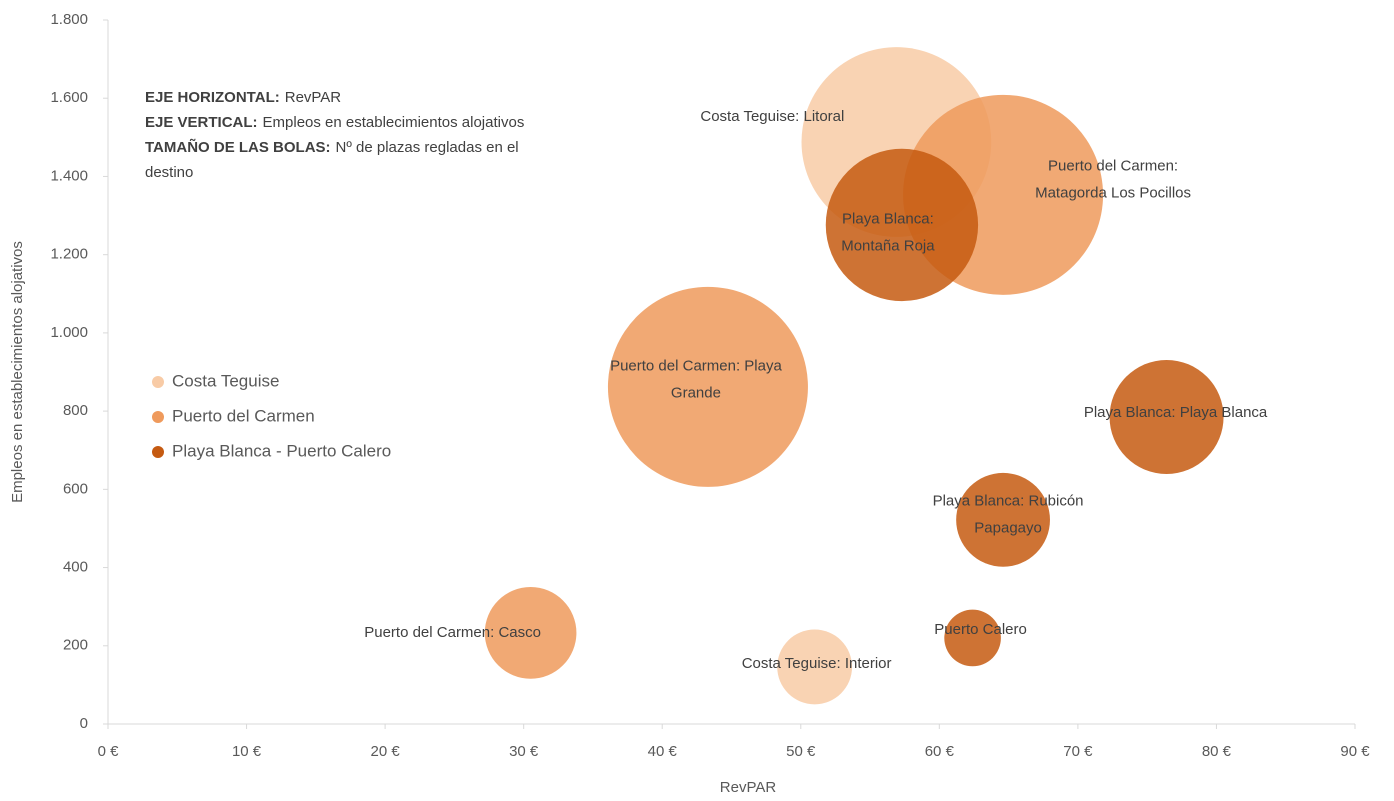 Image resolution: width=1394 pixels, height=801 pixels. I want to click on x-tick-label: 20 €, so click(386, 751).